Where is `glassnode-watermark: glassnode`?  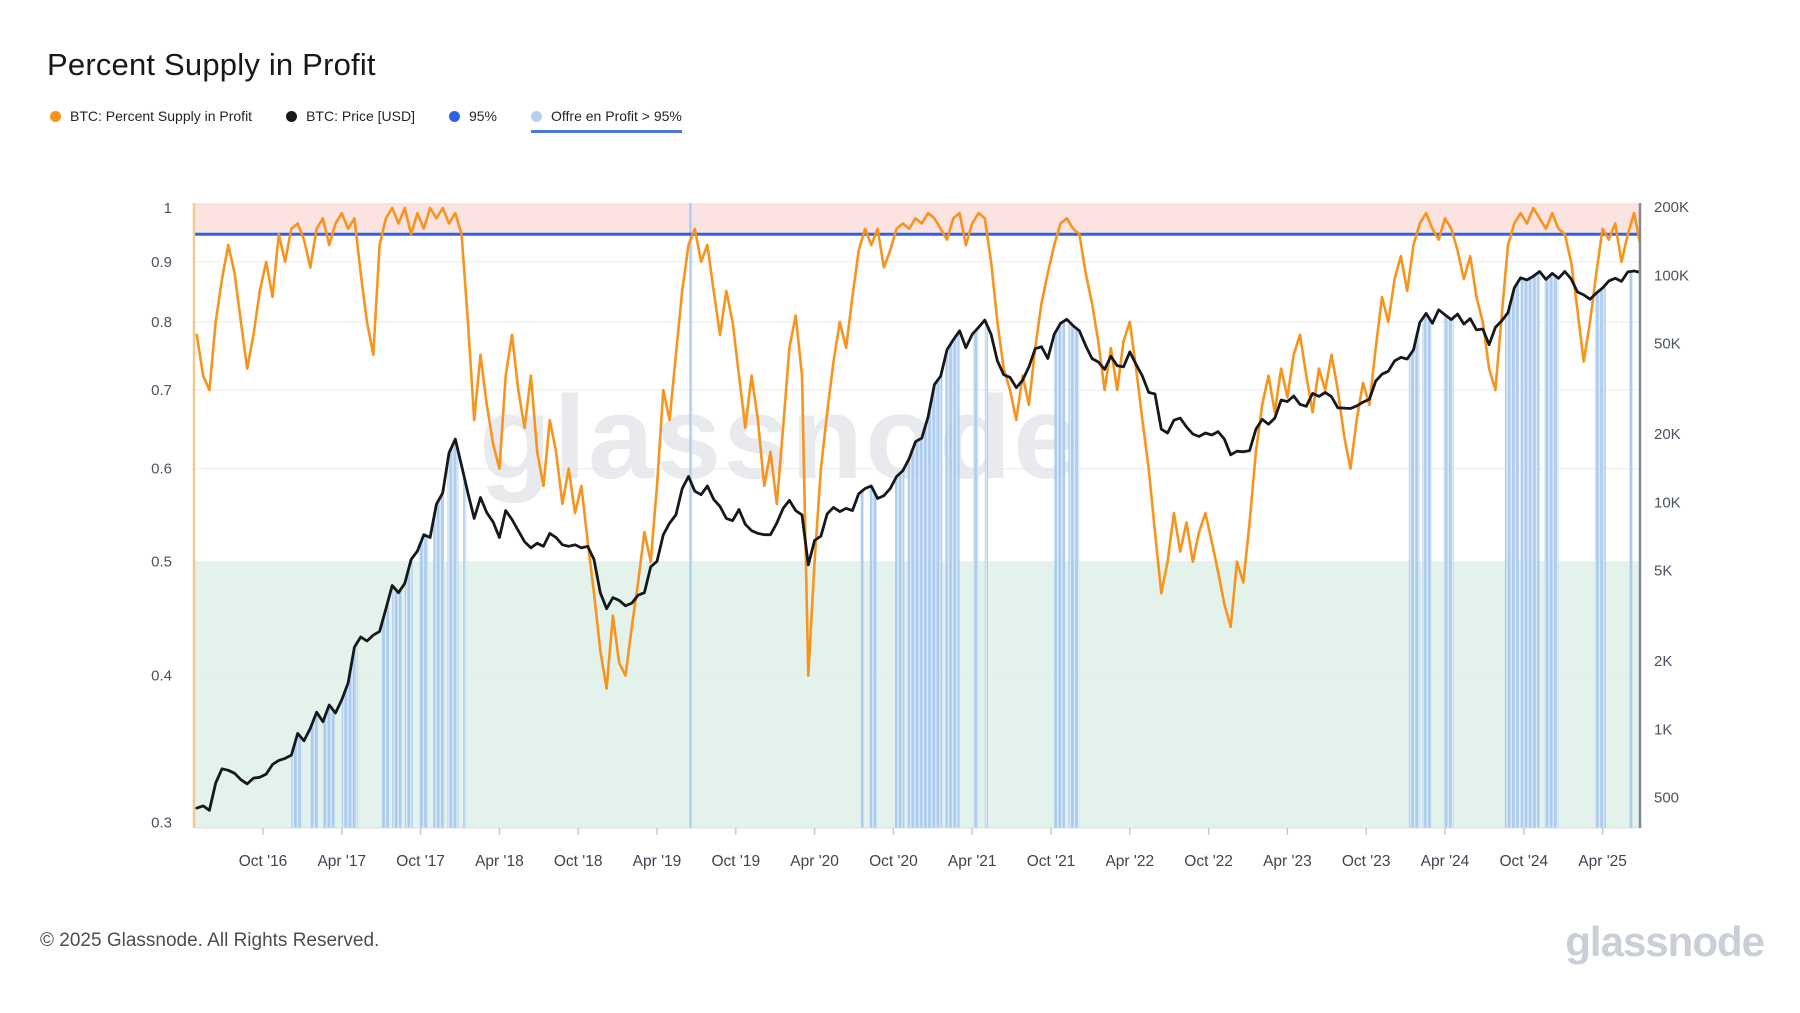 glassnode-watermark: glassnode is located at coordinates (780, 438).